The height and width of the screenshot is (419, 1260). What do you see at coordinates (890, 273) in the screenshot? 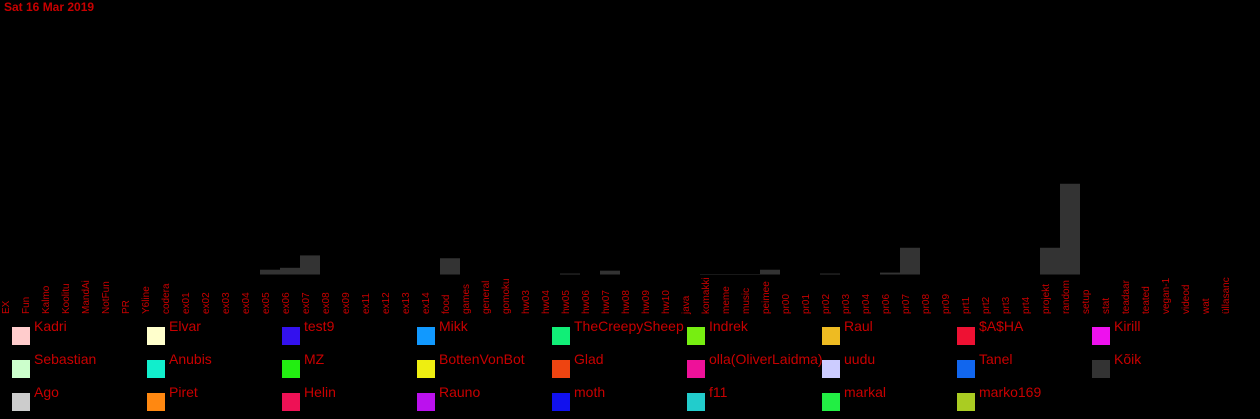
I see `bar-pr06` at bounding box center [890, 273].